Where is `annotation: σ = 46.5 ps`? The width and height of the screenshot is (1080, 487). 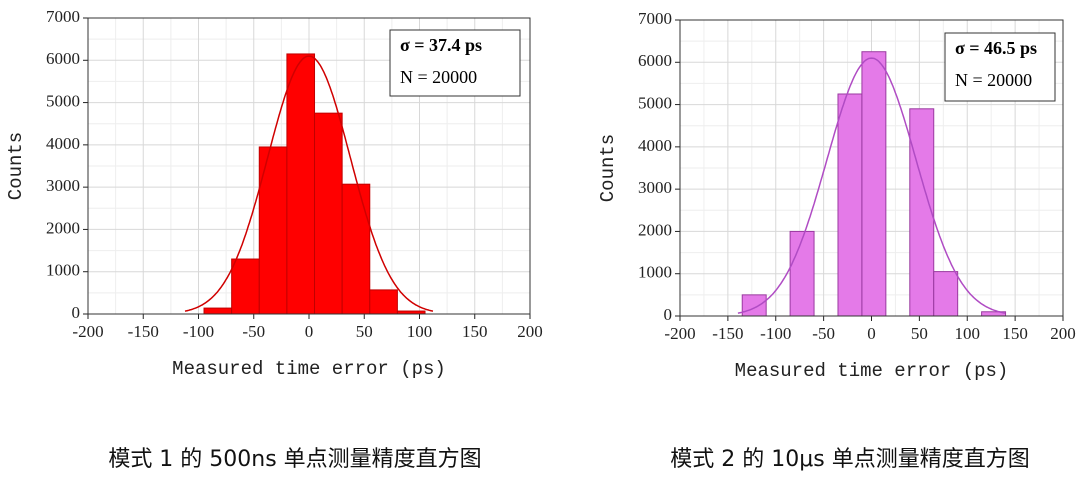
annotation: σ = 46.5 ps is located at coordinates (996, 48).